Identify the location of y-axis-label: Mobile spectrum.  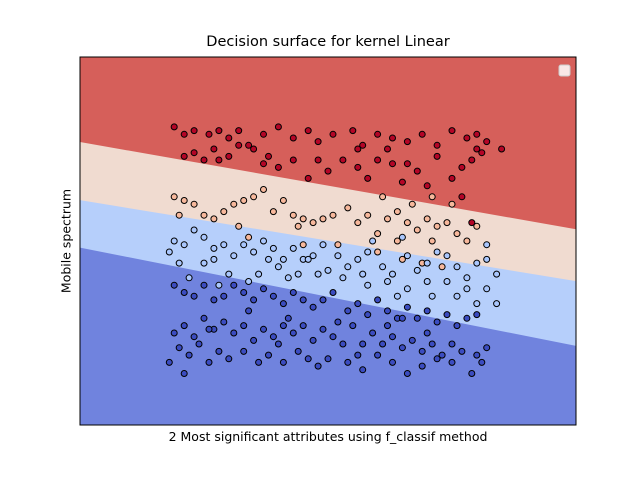
(66, 241).